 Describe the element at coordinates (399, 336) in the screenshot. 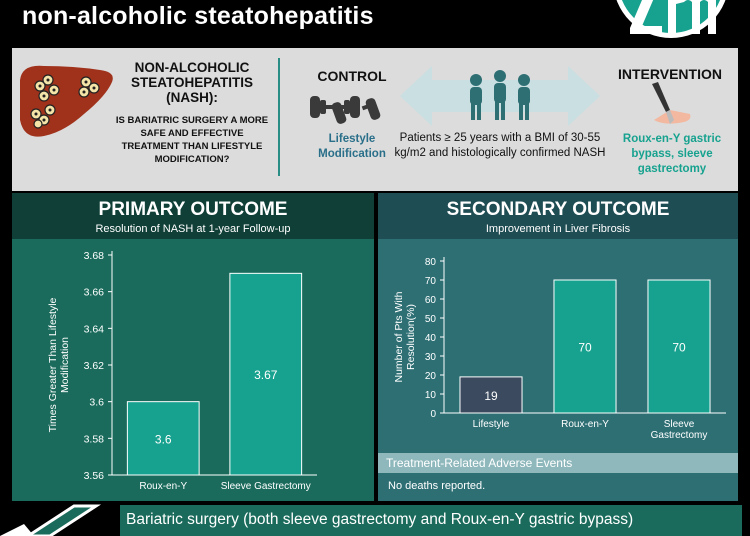

I see `y-axis-label: Number of Pts With` at that location.